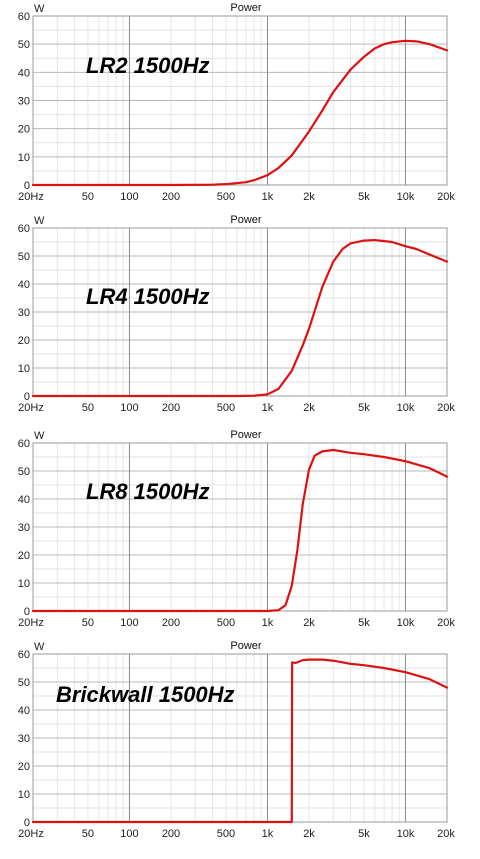 The image size is (480, 859). I want to click on filter-annotation: Brickwall 1500Hz, so click(145, 694).